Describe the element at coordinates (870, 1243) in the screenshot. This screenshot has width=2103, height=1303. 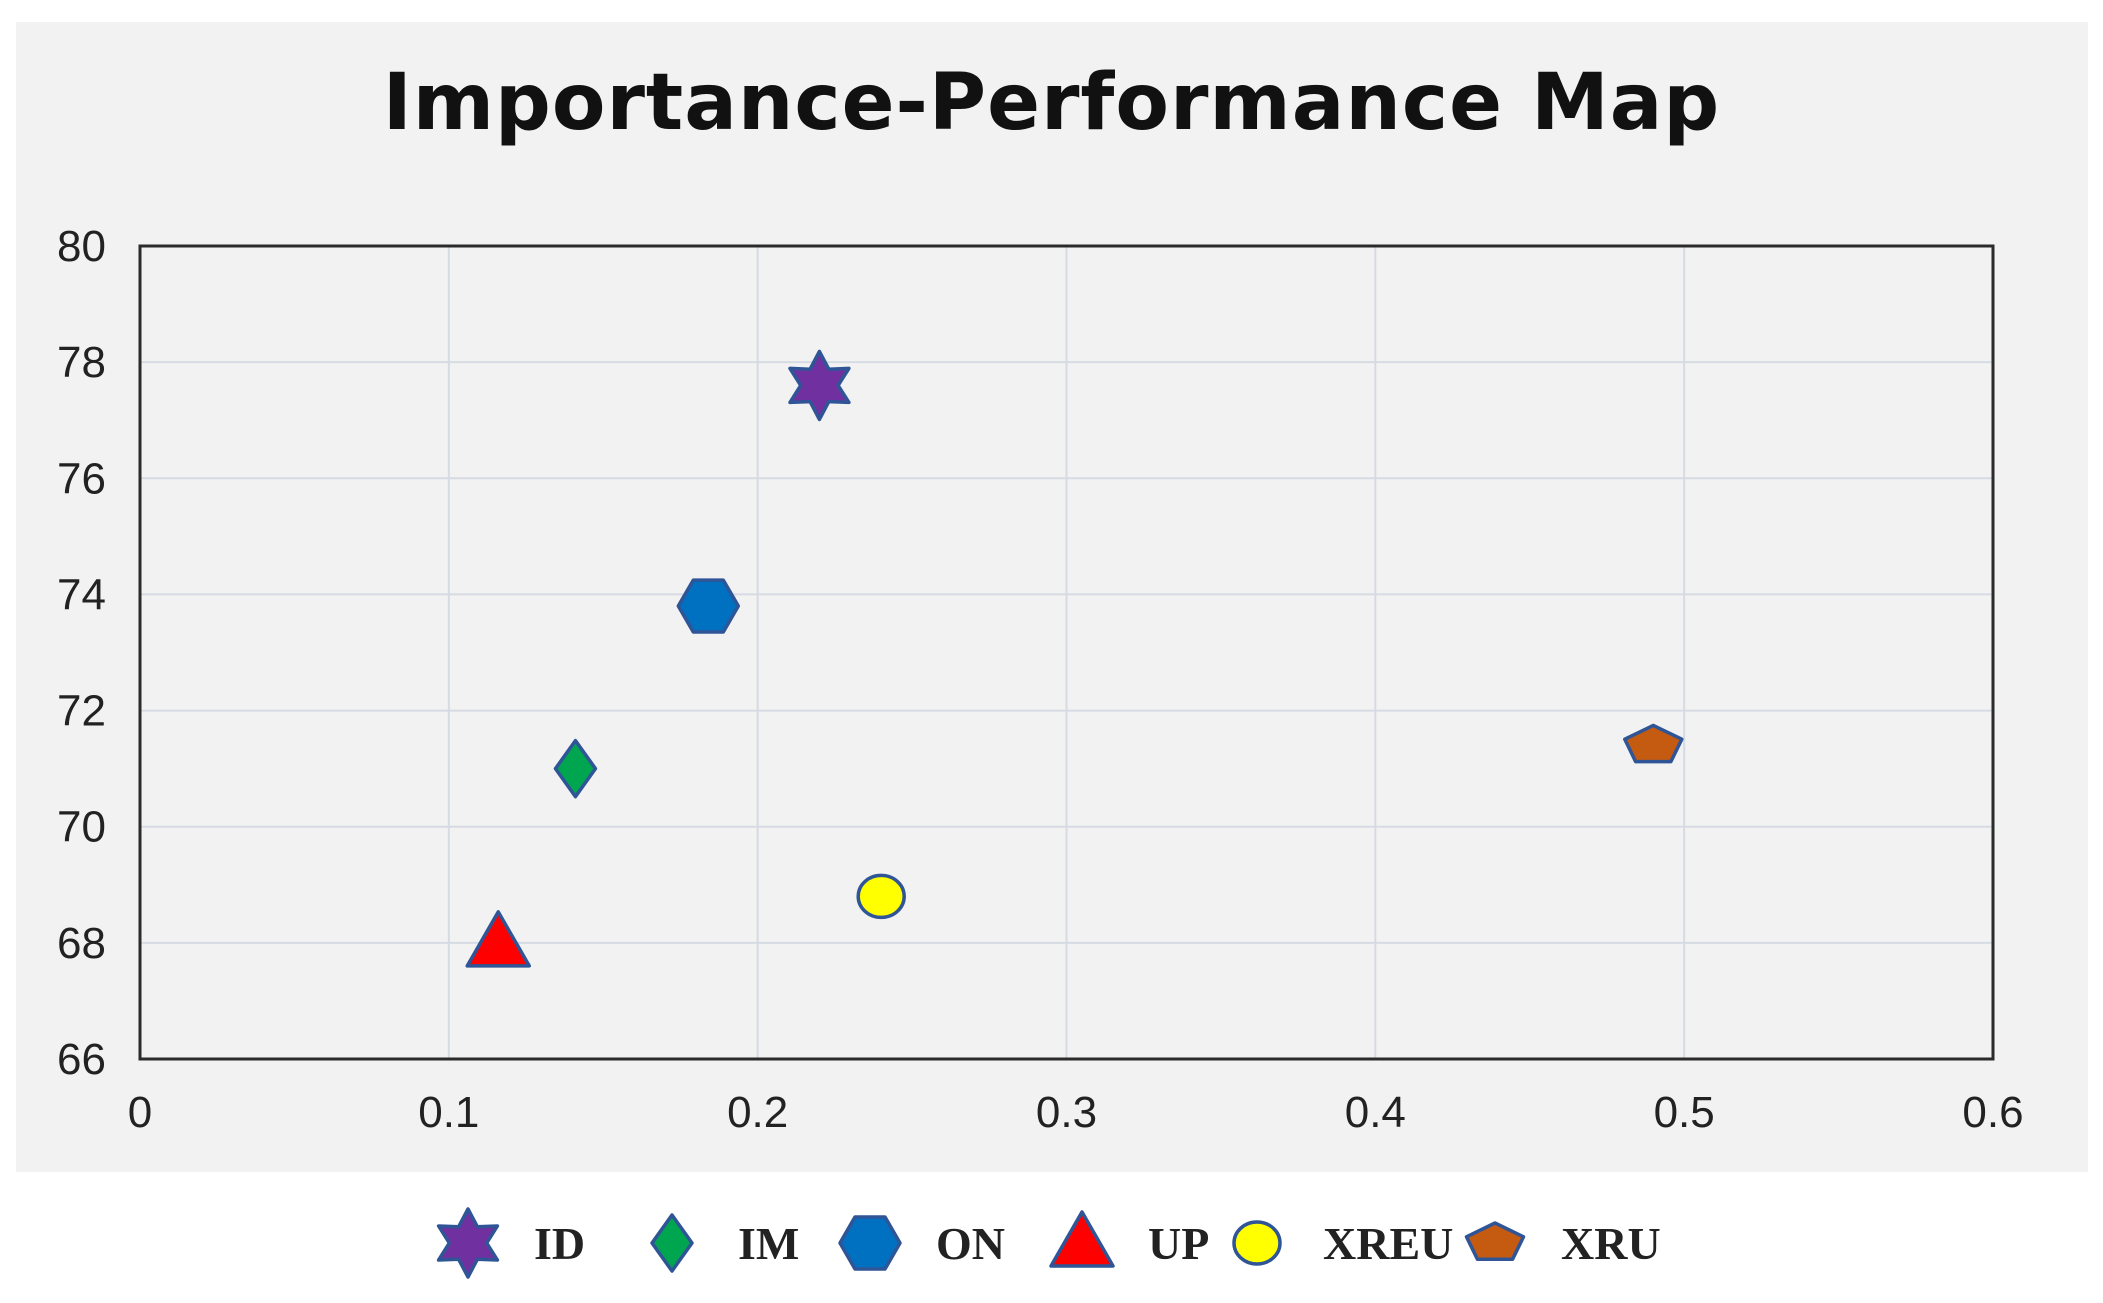
I see `legend-marker-on` at that location.